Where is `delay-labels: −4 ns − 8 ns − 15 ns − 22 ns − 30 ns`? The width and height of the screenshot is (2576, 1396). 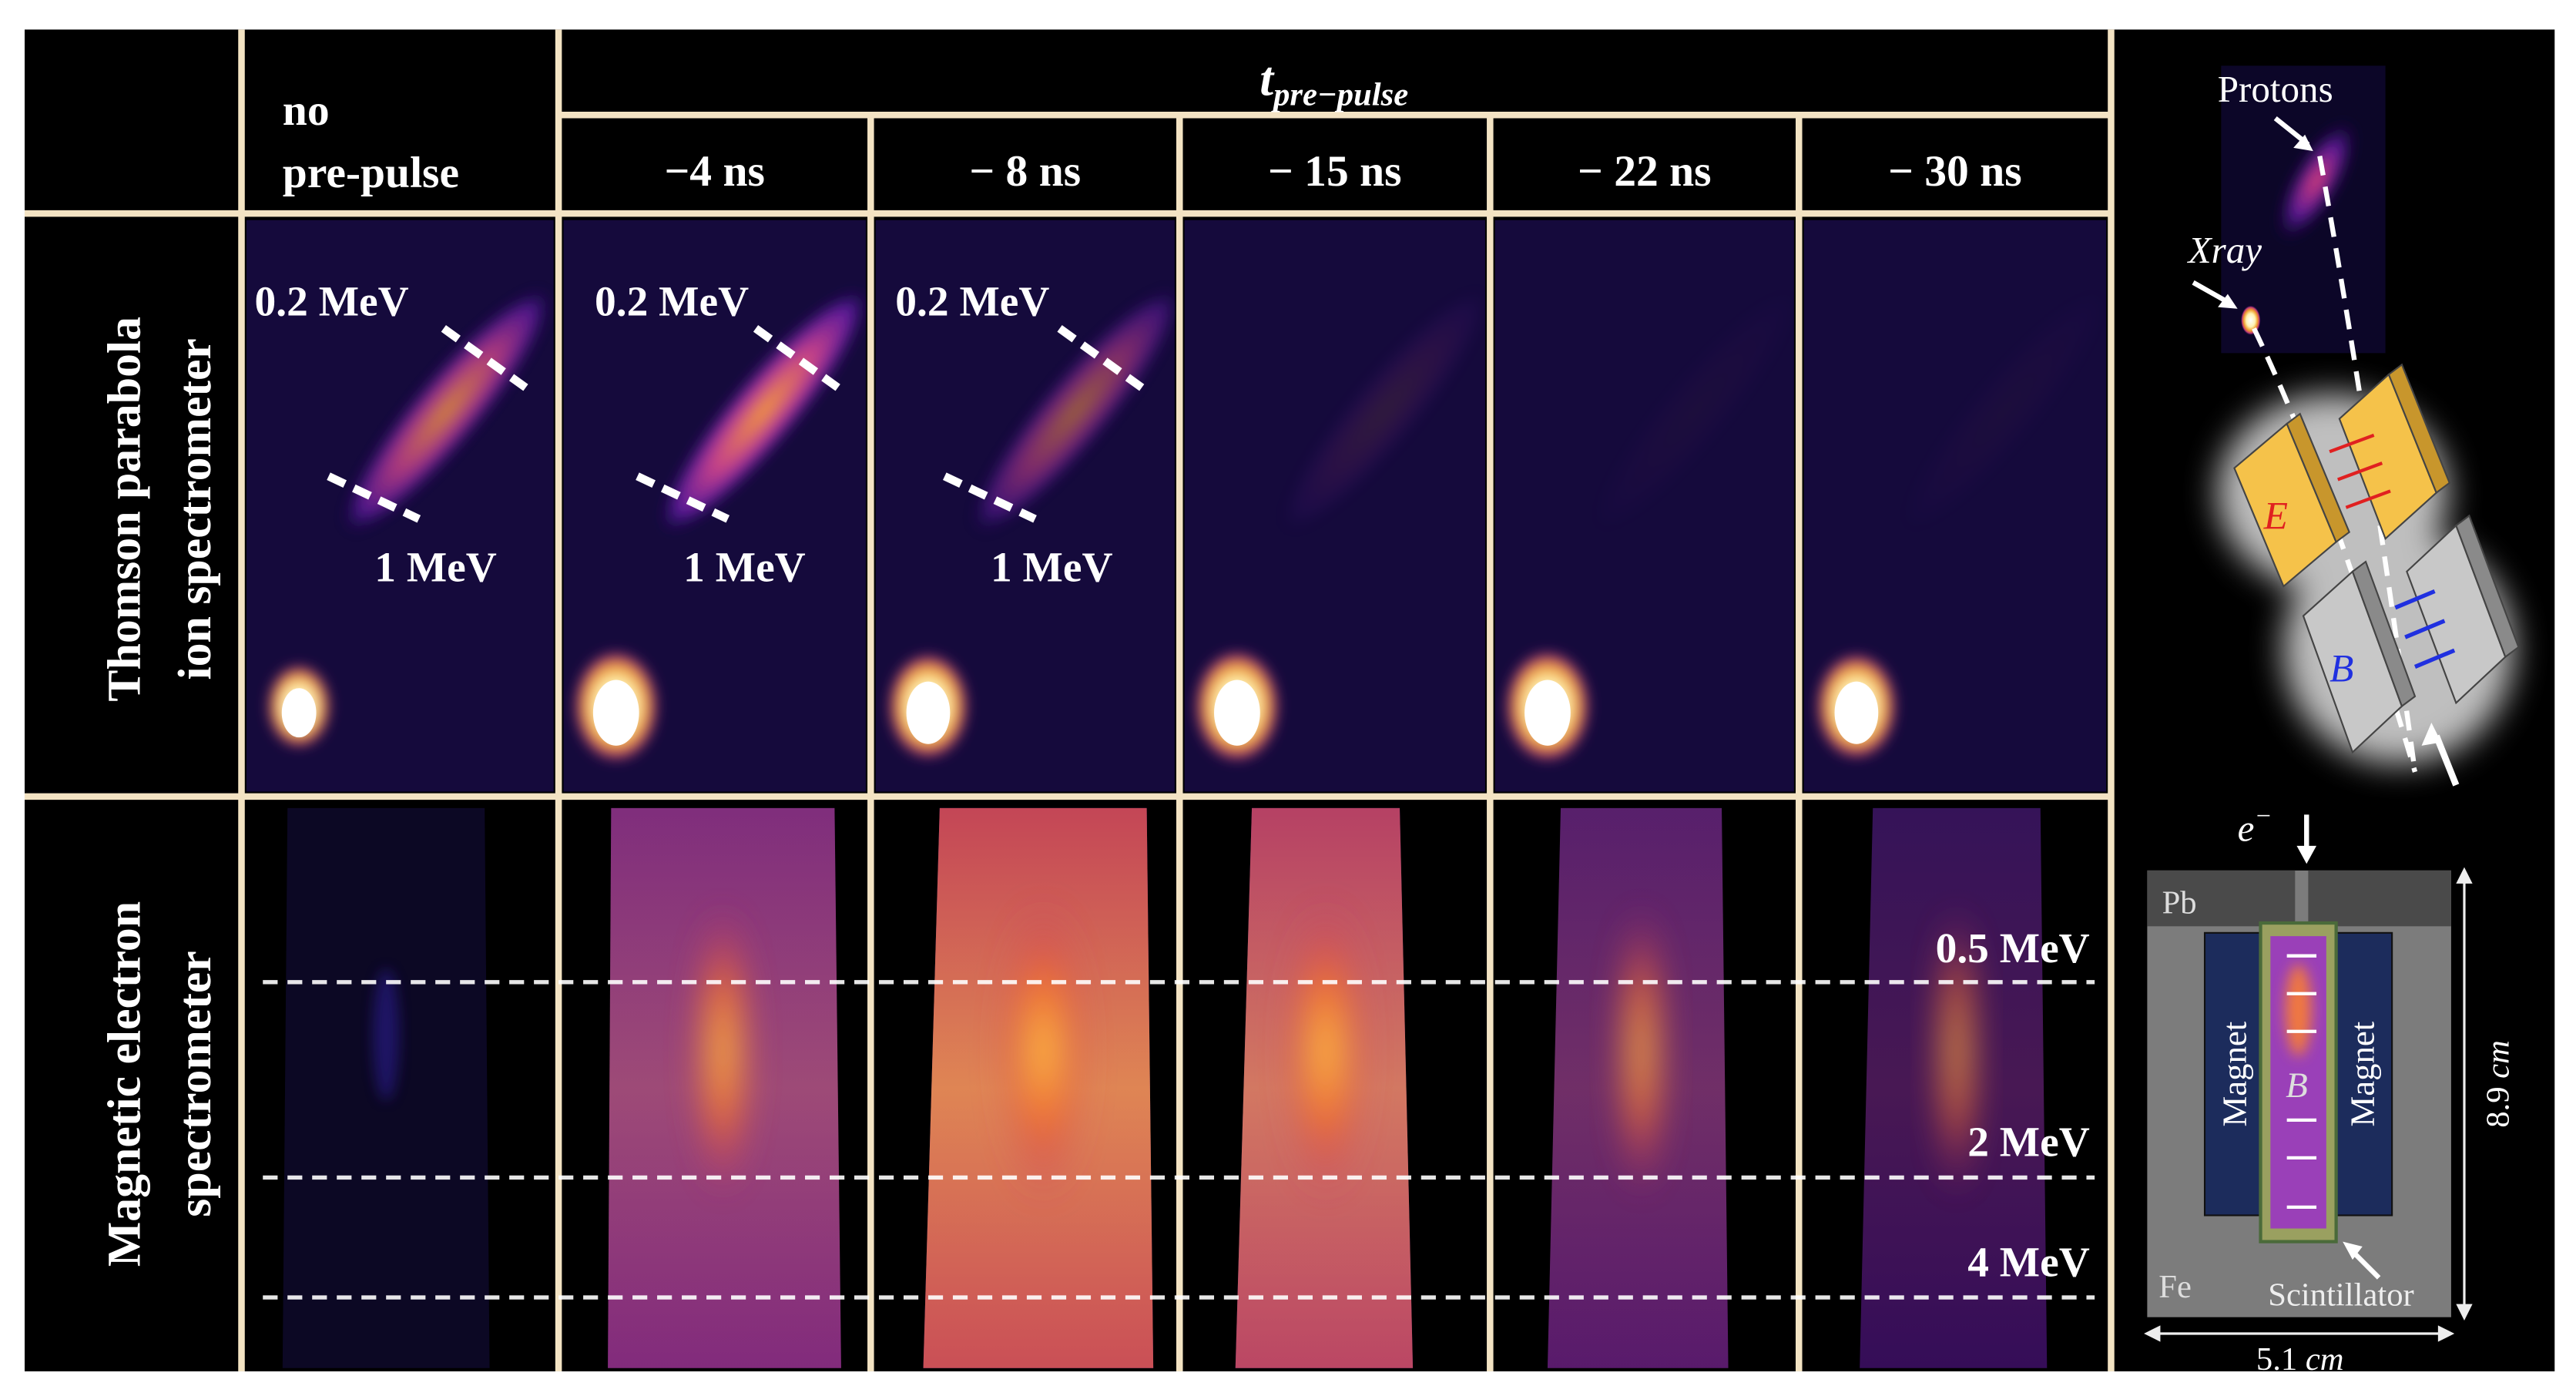
delay-labels: −4 ns − 8 ns − 15 ns − 22 ns − 30 ns is located at coordinates (1343, 172).